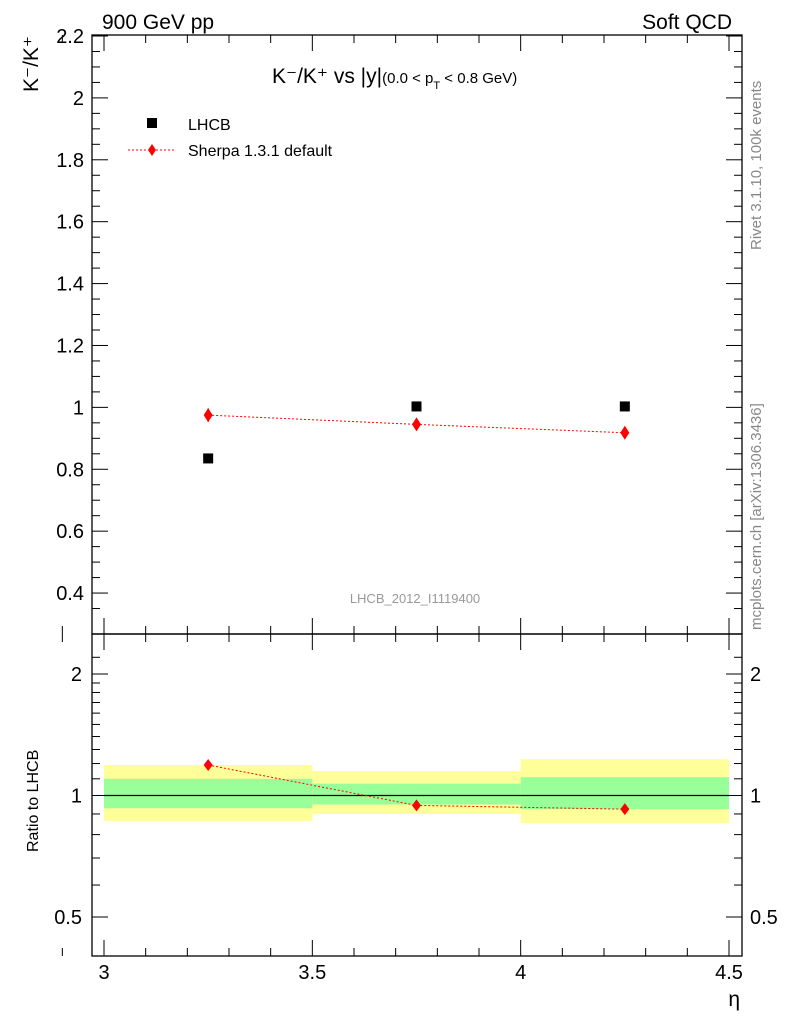 This screenshot has height=1024, width=786. Describe the element at coordinates (152, 150) in the screenshot. I see `legend-sherpa-marker` at that location.